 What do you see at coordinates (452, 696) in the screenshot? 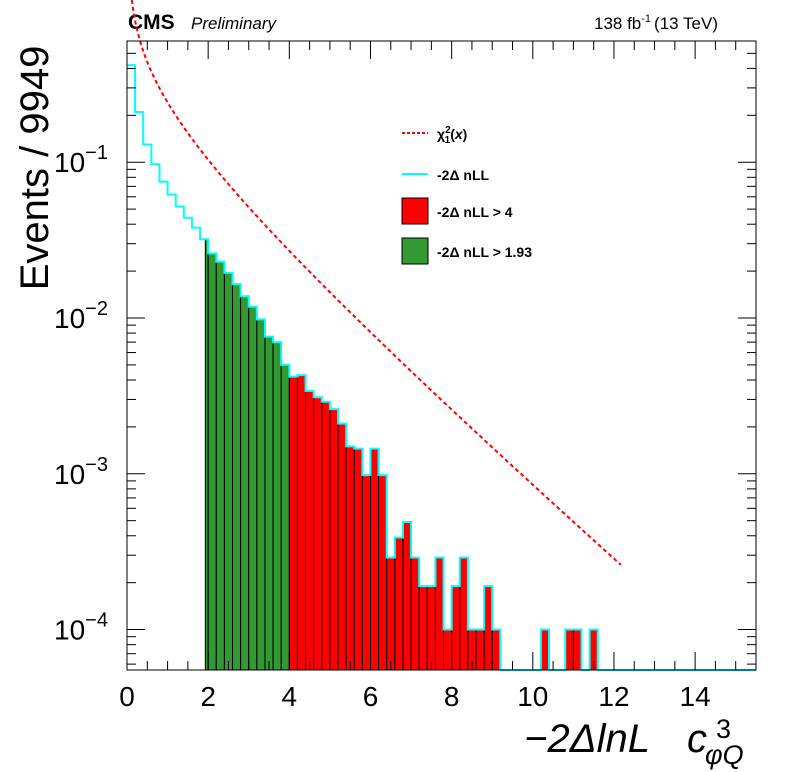
I see `x-tick-label: 8` at bounding box center [452, 696].